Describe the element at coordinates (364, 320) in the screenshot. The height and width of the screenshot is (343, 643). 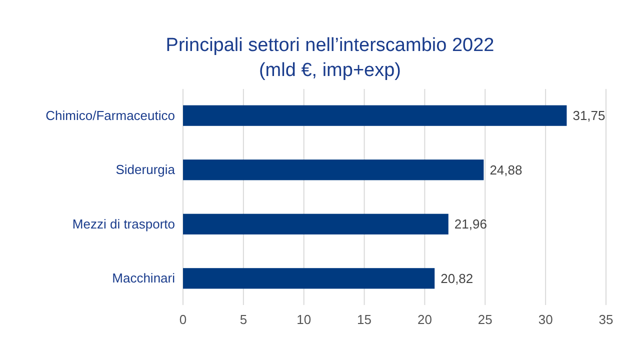
I see `x-tick-label: 15` at that location.